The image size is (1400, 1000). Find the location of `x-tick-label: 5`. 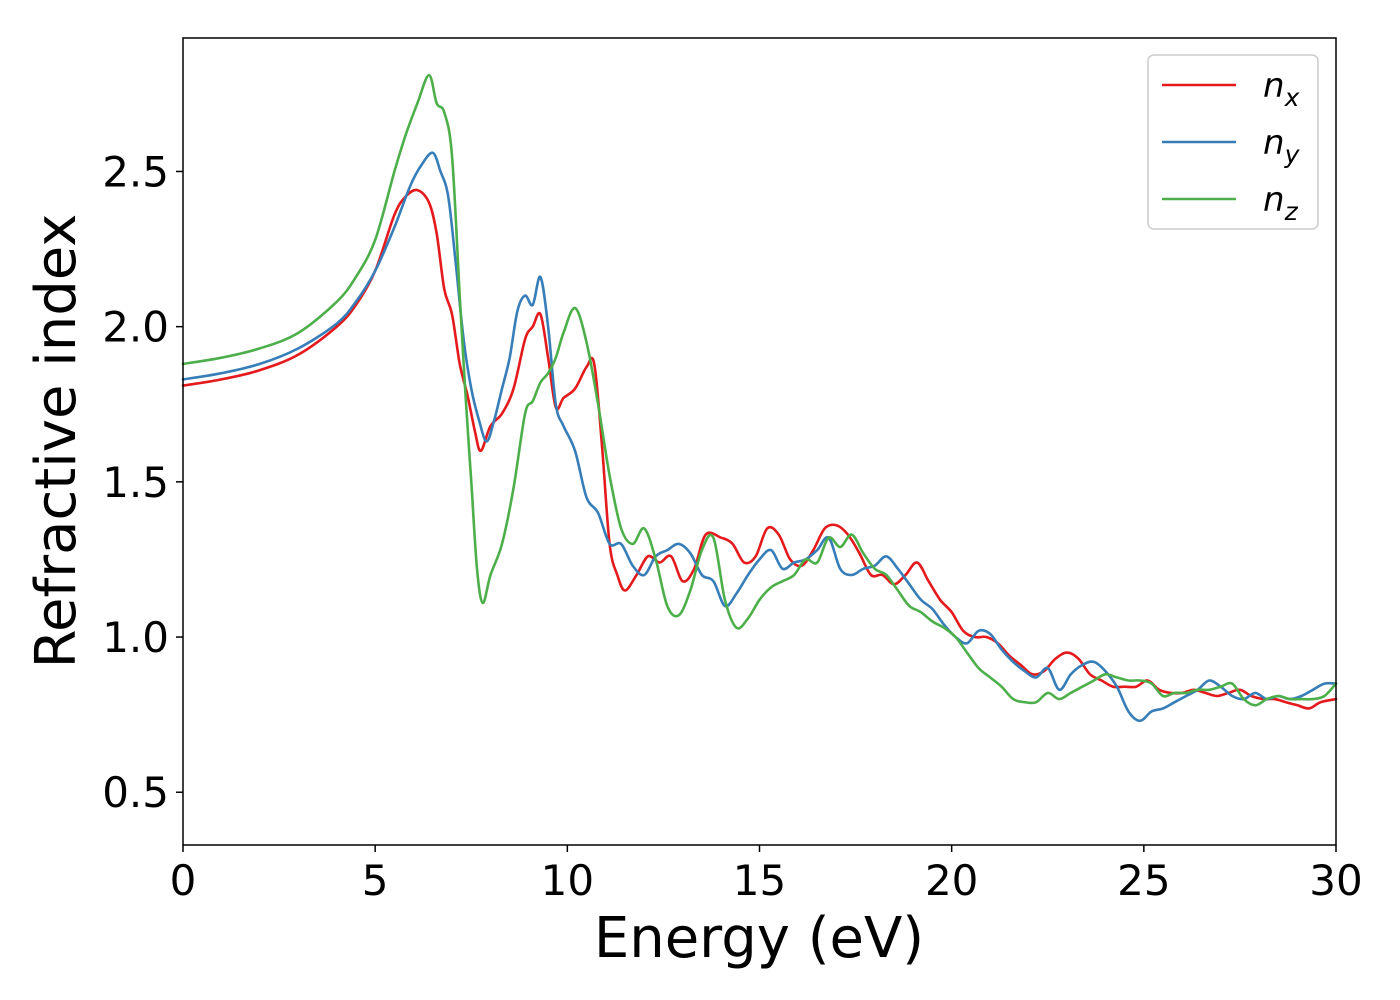

x-tick-label: 5 is located at coordinates (375, 880).